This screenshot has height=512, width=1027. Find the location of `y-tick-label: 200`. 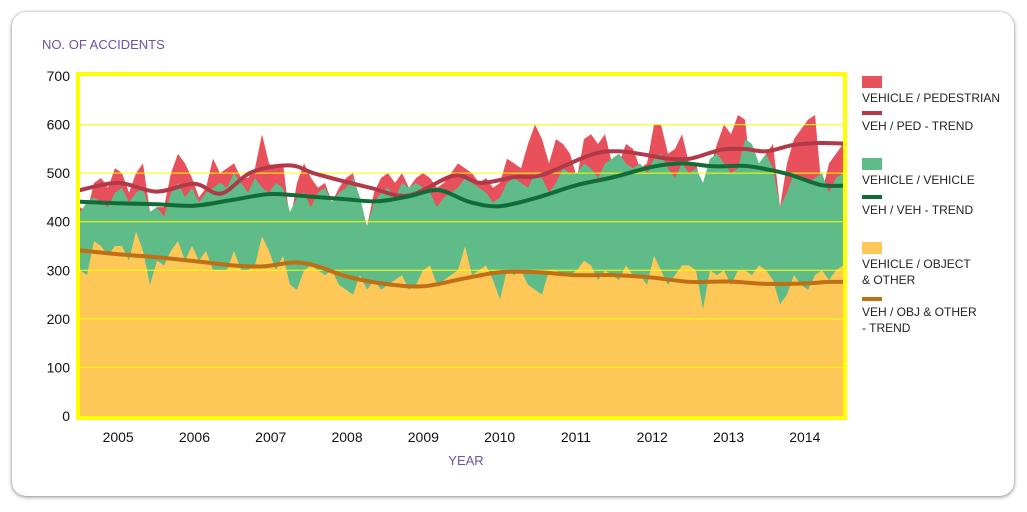

y-tick-label: 200 is located at coordinates (59, 319).